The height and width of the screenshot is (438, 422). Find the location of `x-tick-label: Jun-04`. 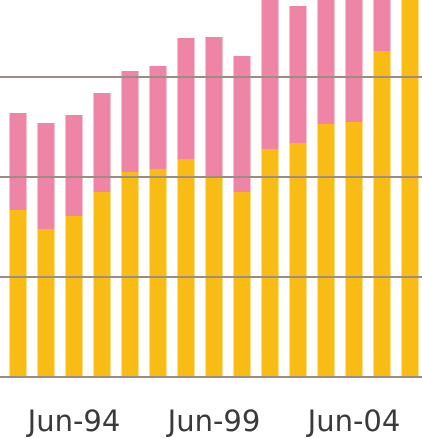

x-tick-label: Jun-04 is located at coordinates (353, 421).